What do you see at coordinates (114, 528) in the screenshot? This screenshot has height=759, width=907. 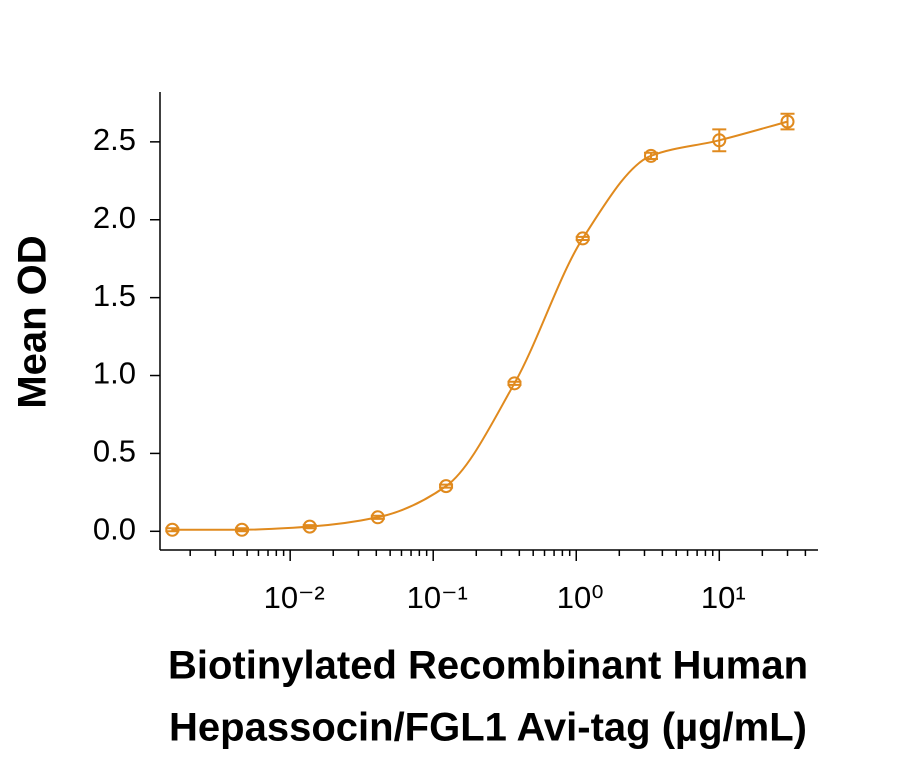 I see `y-tick-label: 0.0` at bounding box center [114, 528].